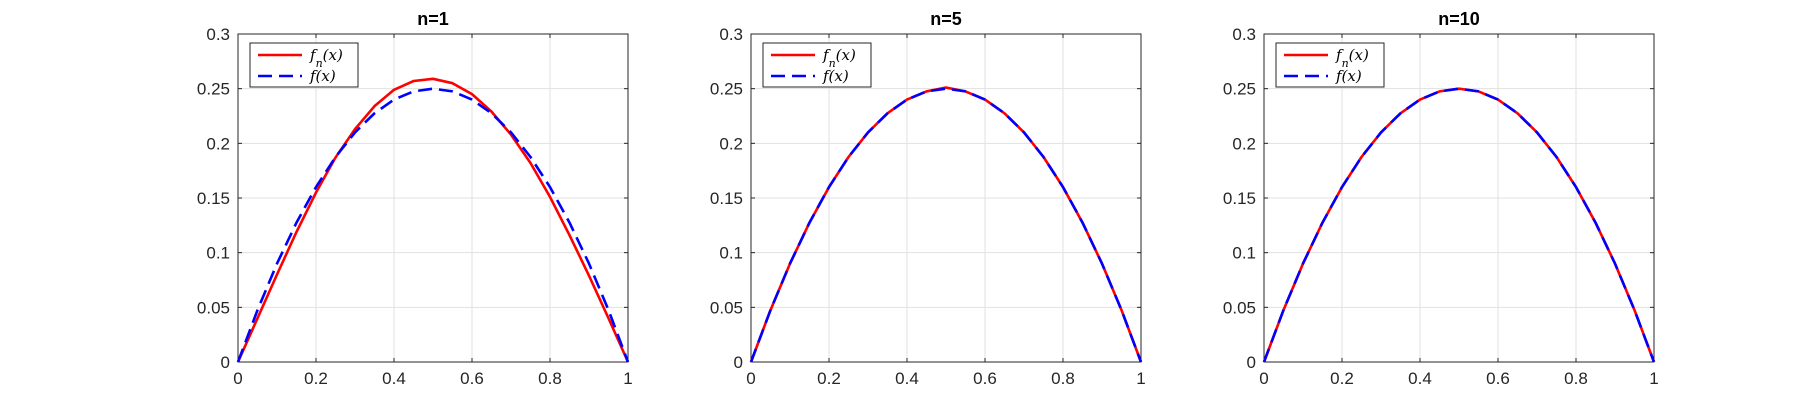 The height and width of the screenshot is (404, 1820). Describe the element at coordinates (946, 19) in the screenshot. I see `chart-title: n=5` at that location.